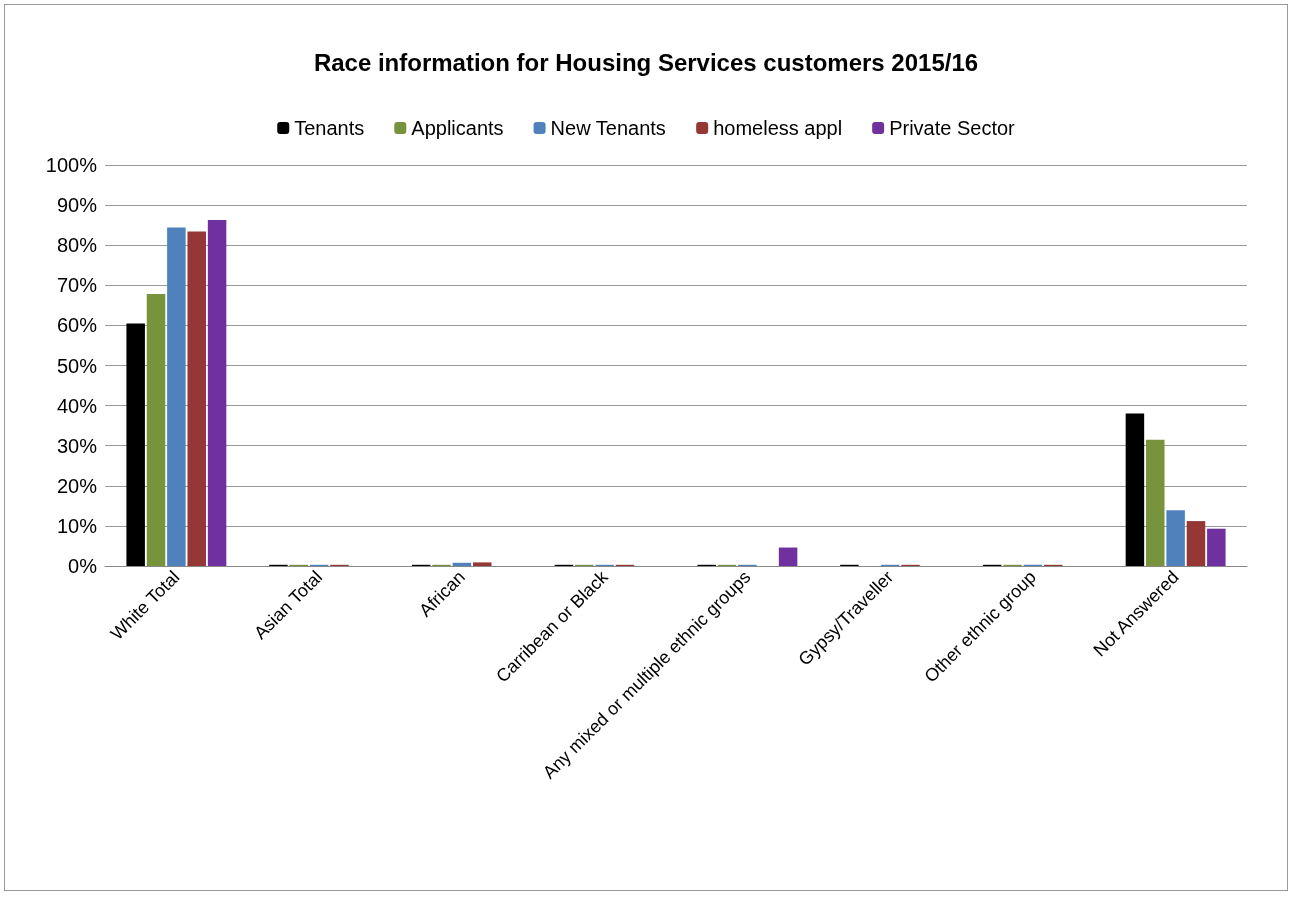  Describe the element at coordinates (329, 128) in the screenshot. I see `legend-label: Tenants` at that location.